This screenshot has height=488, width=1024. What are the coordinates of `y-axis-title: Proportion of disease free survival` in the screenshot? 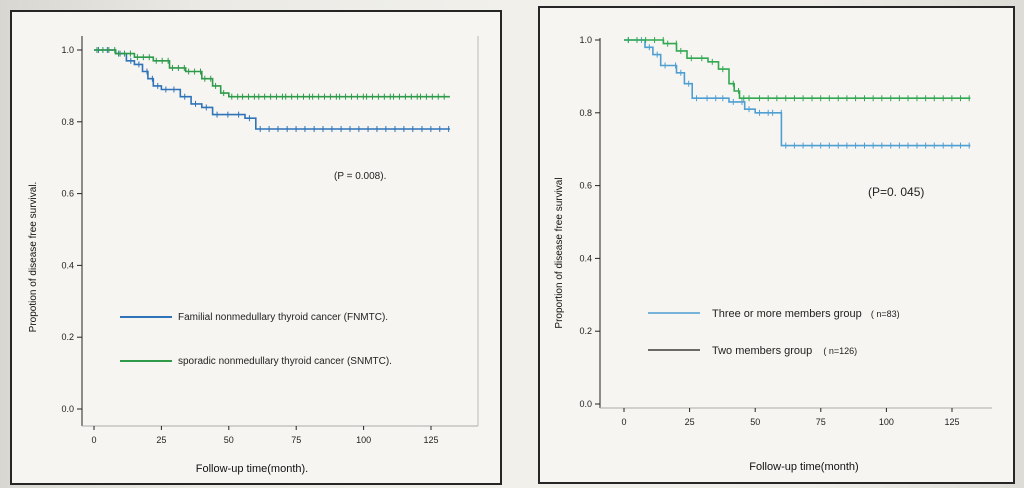 It's located at (559, 252).